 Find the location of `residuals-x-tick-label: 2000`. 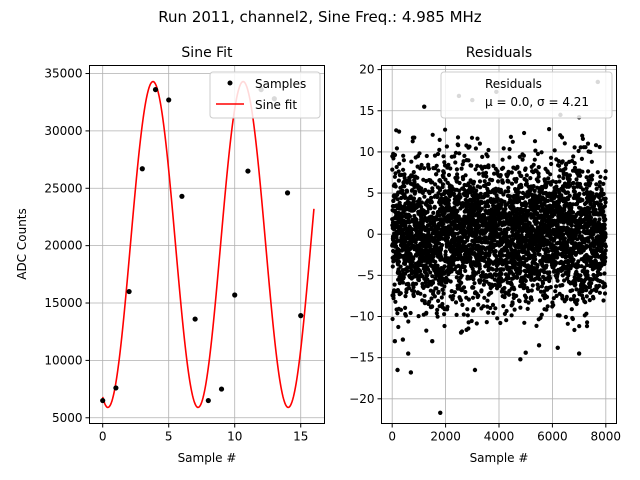

residuals-x-tick-label: 2000 is located at coordinates (445, 437).